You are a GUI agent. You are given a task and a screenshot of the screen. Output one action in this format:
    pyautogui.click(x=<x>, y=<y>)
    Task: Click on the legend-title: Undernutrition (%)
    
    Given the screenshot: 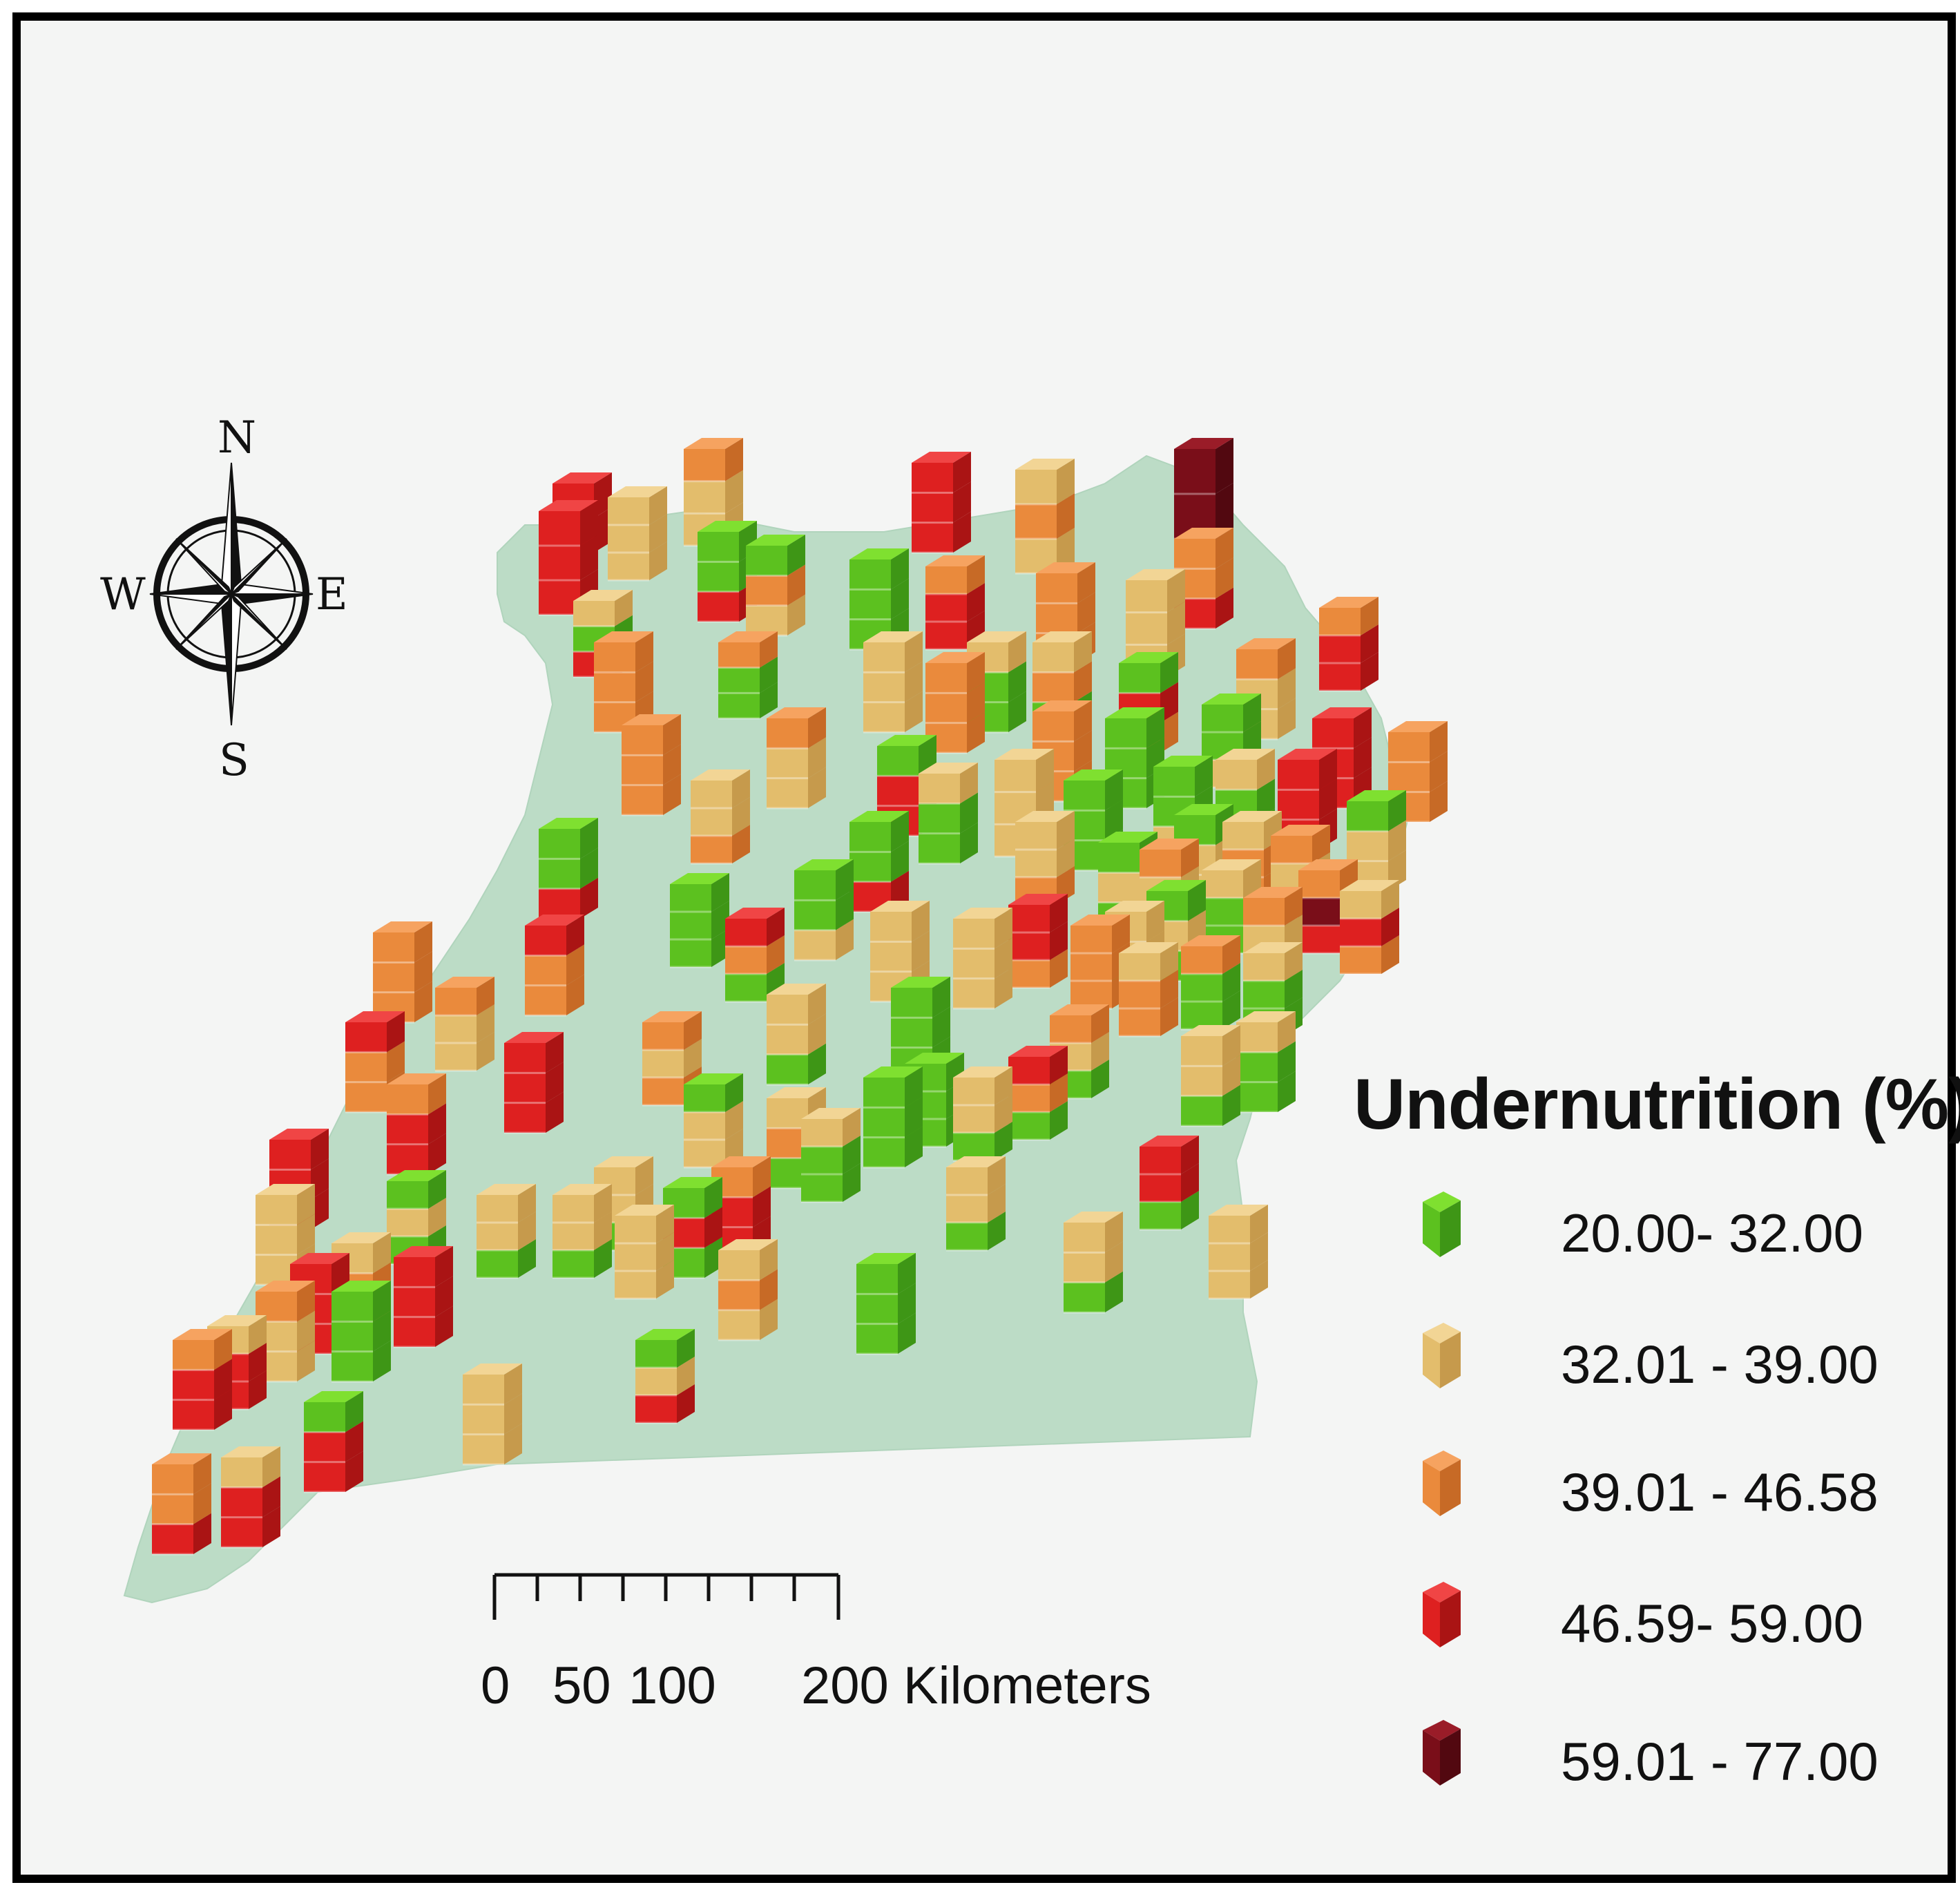 What is the action you would take?
    pyautogui.click(x=1657, y=1104)
    